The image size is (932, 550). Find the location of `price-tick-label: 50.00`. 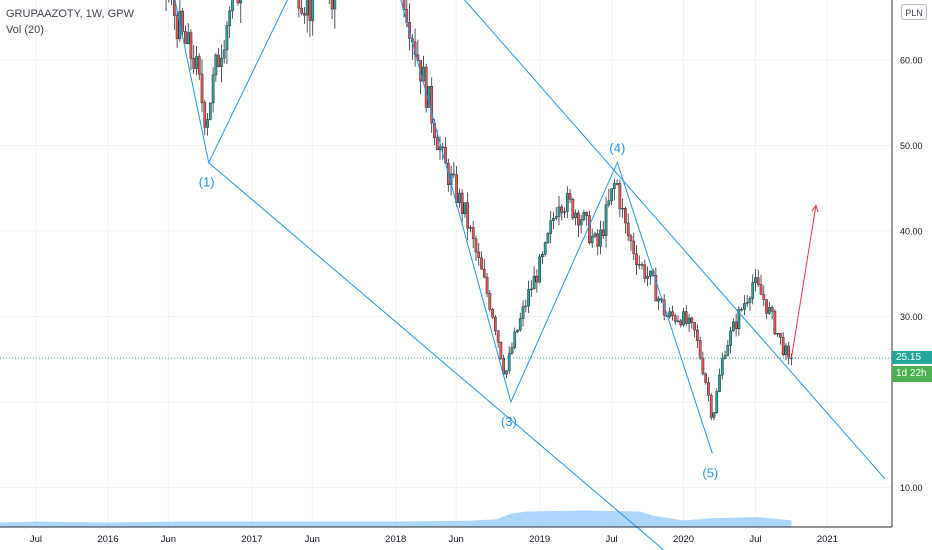

price-tick-label: 50.00 is located at coordinates (911, 146).